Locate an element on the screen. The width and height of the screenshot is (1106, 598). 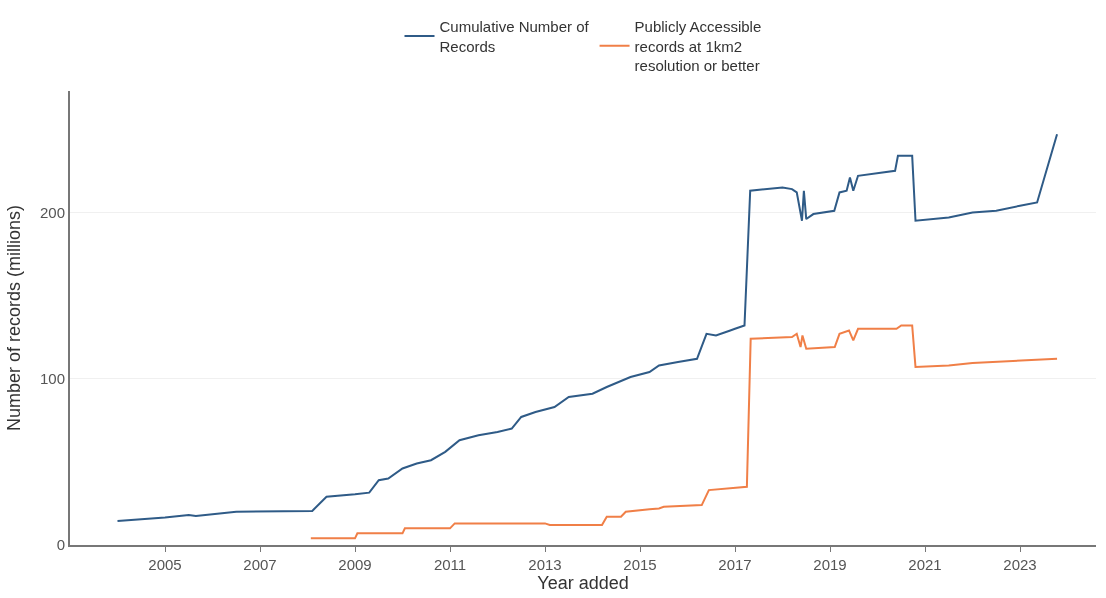
x-tick-label: 2015 is located at coordinates (640, 564).